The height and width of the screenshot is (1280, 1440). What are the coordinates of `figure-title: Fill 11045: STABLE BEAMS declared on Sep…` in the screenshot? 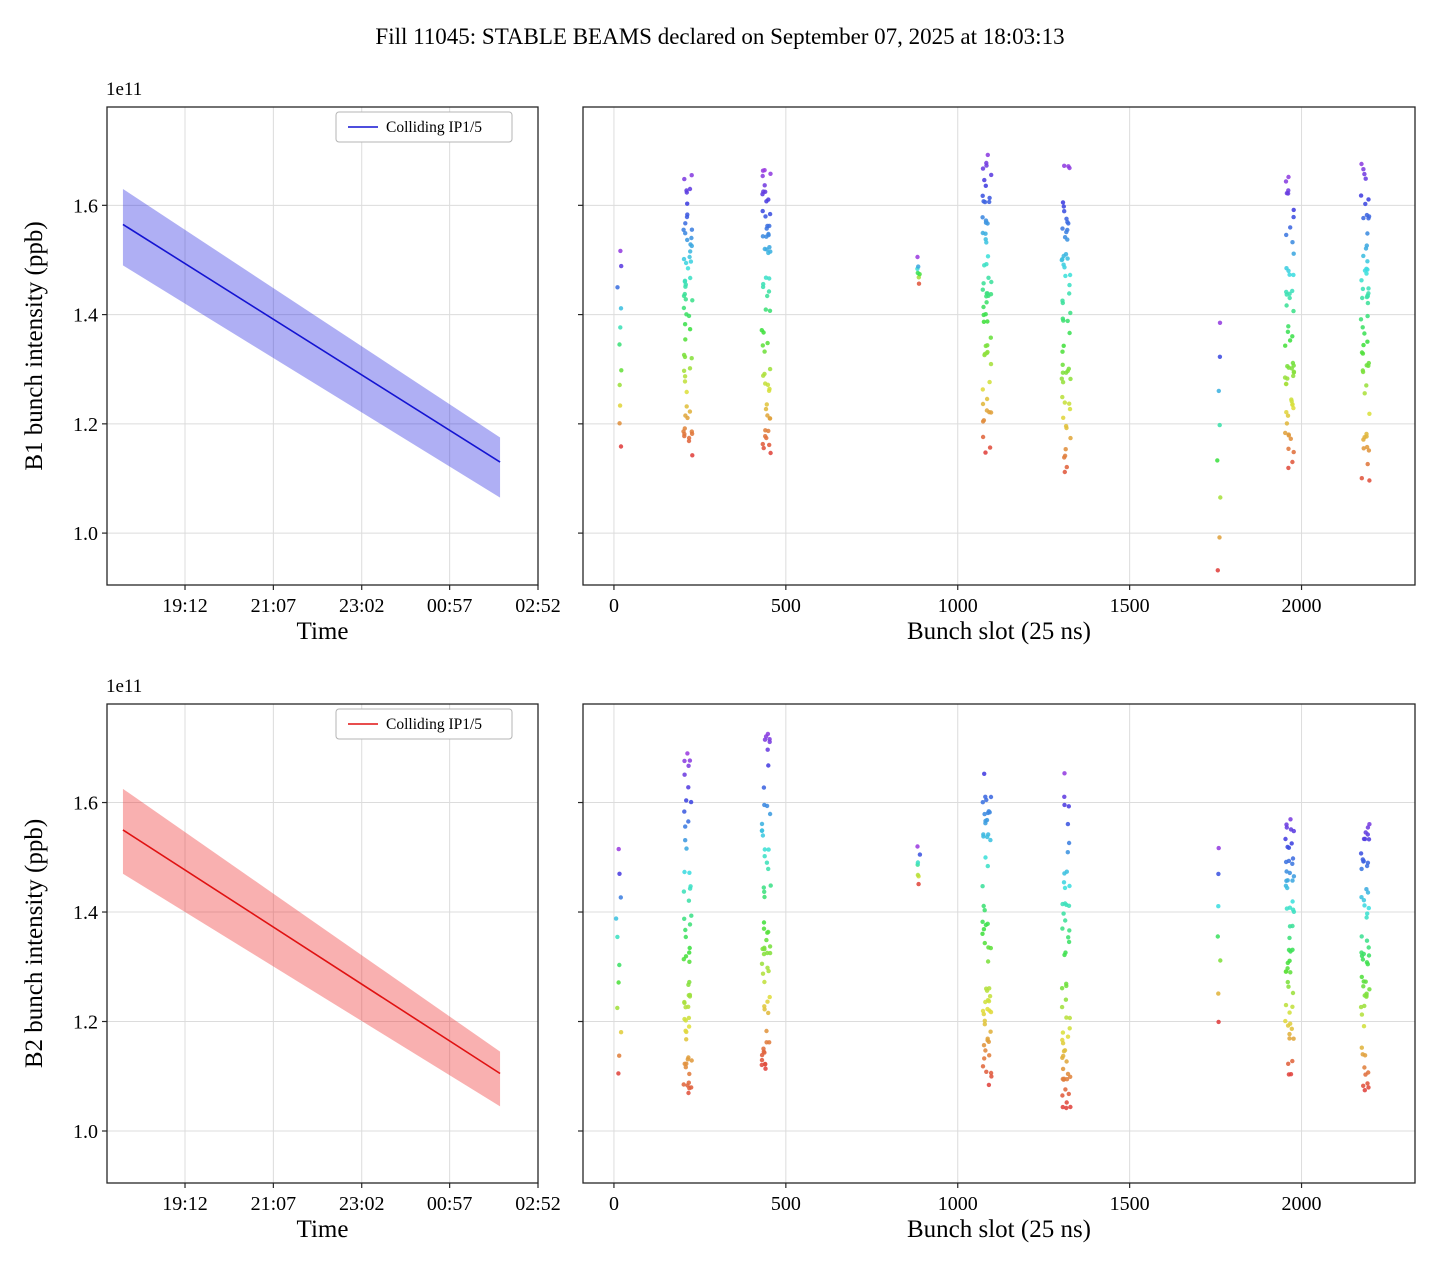 It's located at (720, 36).